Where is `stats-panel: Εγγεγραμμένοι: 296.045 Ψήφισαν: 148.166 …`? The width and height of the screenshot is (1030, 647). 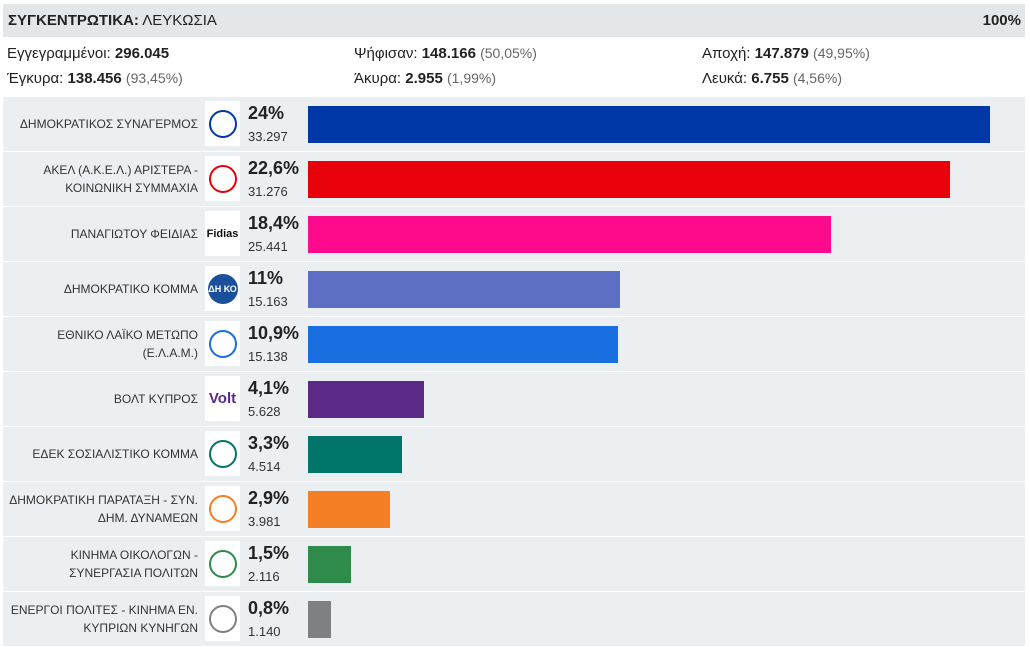
stats-panel: Εγγεγραμμένοι: 296.045 Ψήφισαν: 148.166 … is located at coordinates (516, 68).